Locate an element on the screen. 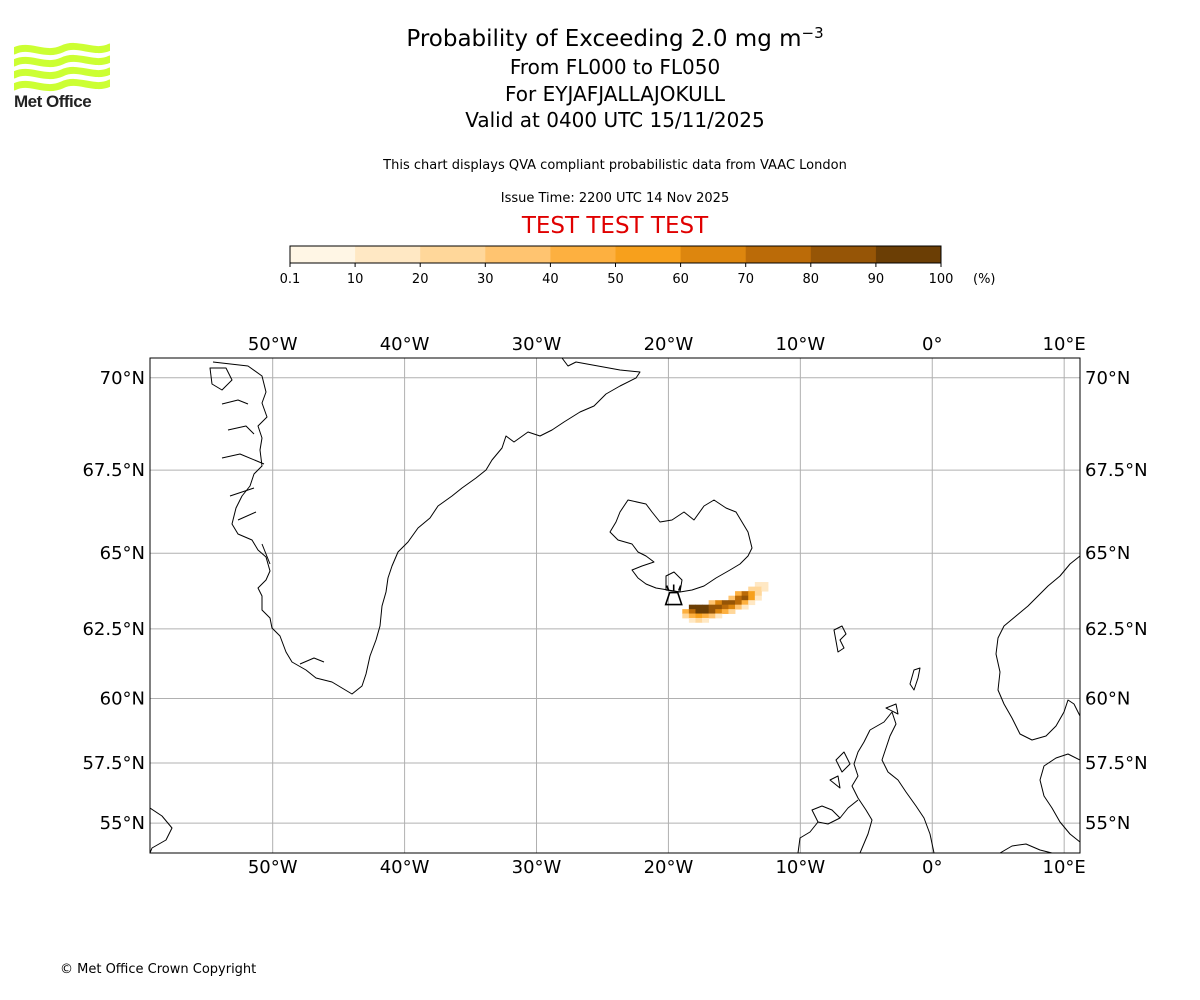 This screenshot has width=1200, height=1000. colorbar-tick-label: 70 is located at coordinates (745, 279).